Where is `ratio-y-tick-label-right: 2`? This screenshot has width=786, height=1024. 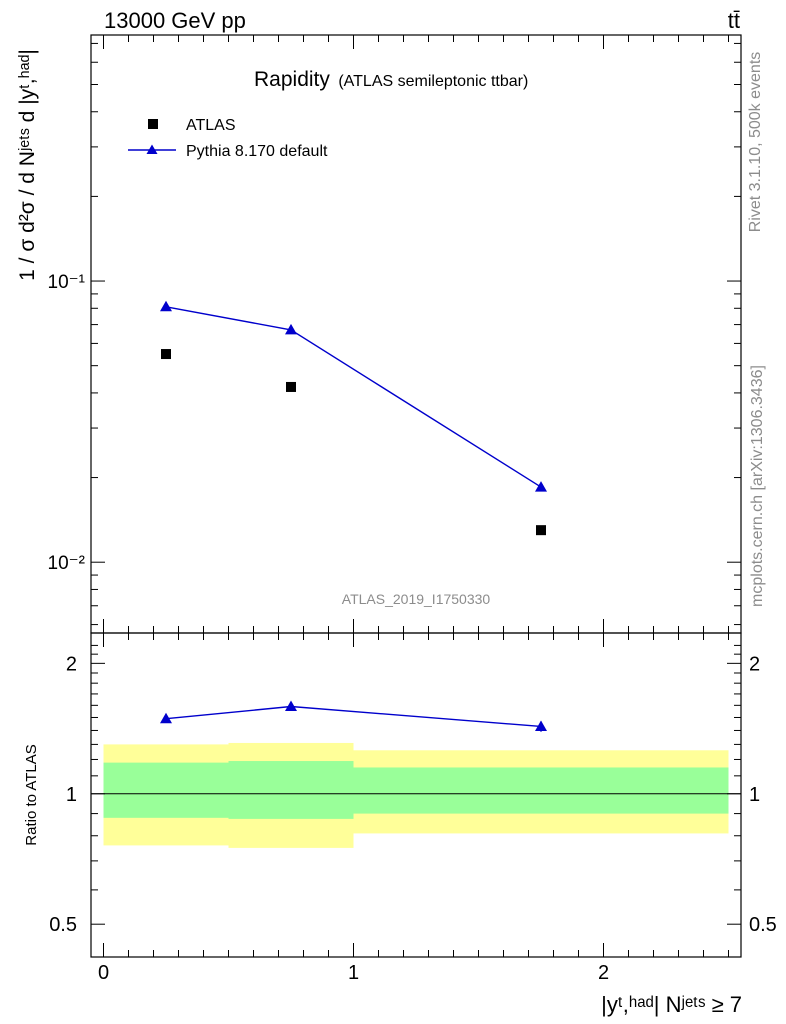 ratio-y-tick-label-right: 2 is located at coordinates (754, 664).